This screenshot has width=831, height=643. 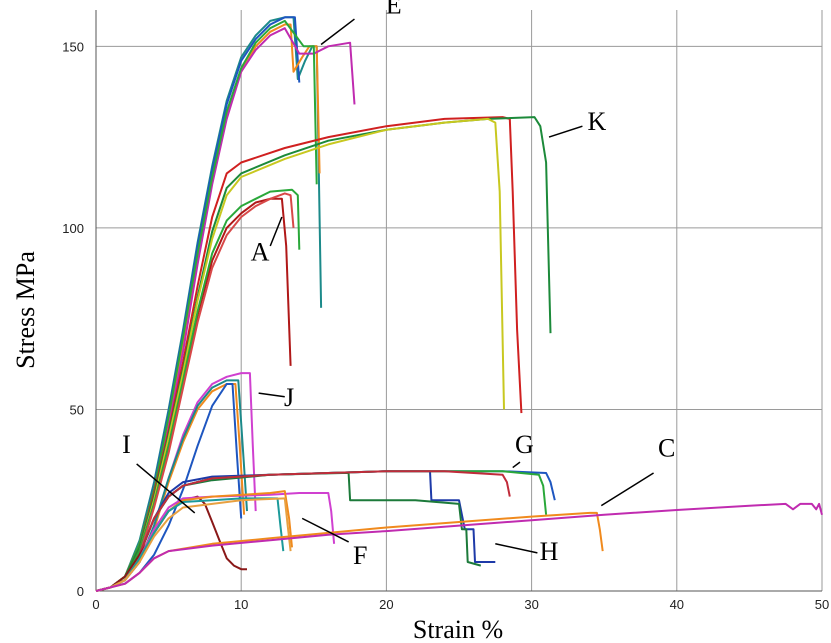 What do you see at coordinates (531, 604) in the screenshot?
I see `x-tick-label-3: 30` at bounding box center [531, 604].